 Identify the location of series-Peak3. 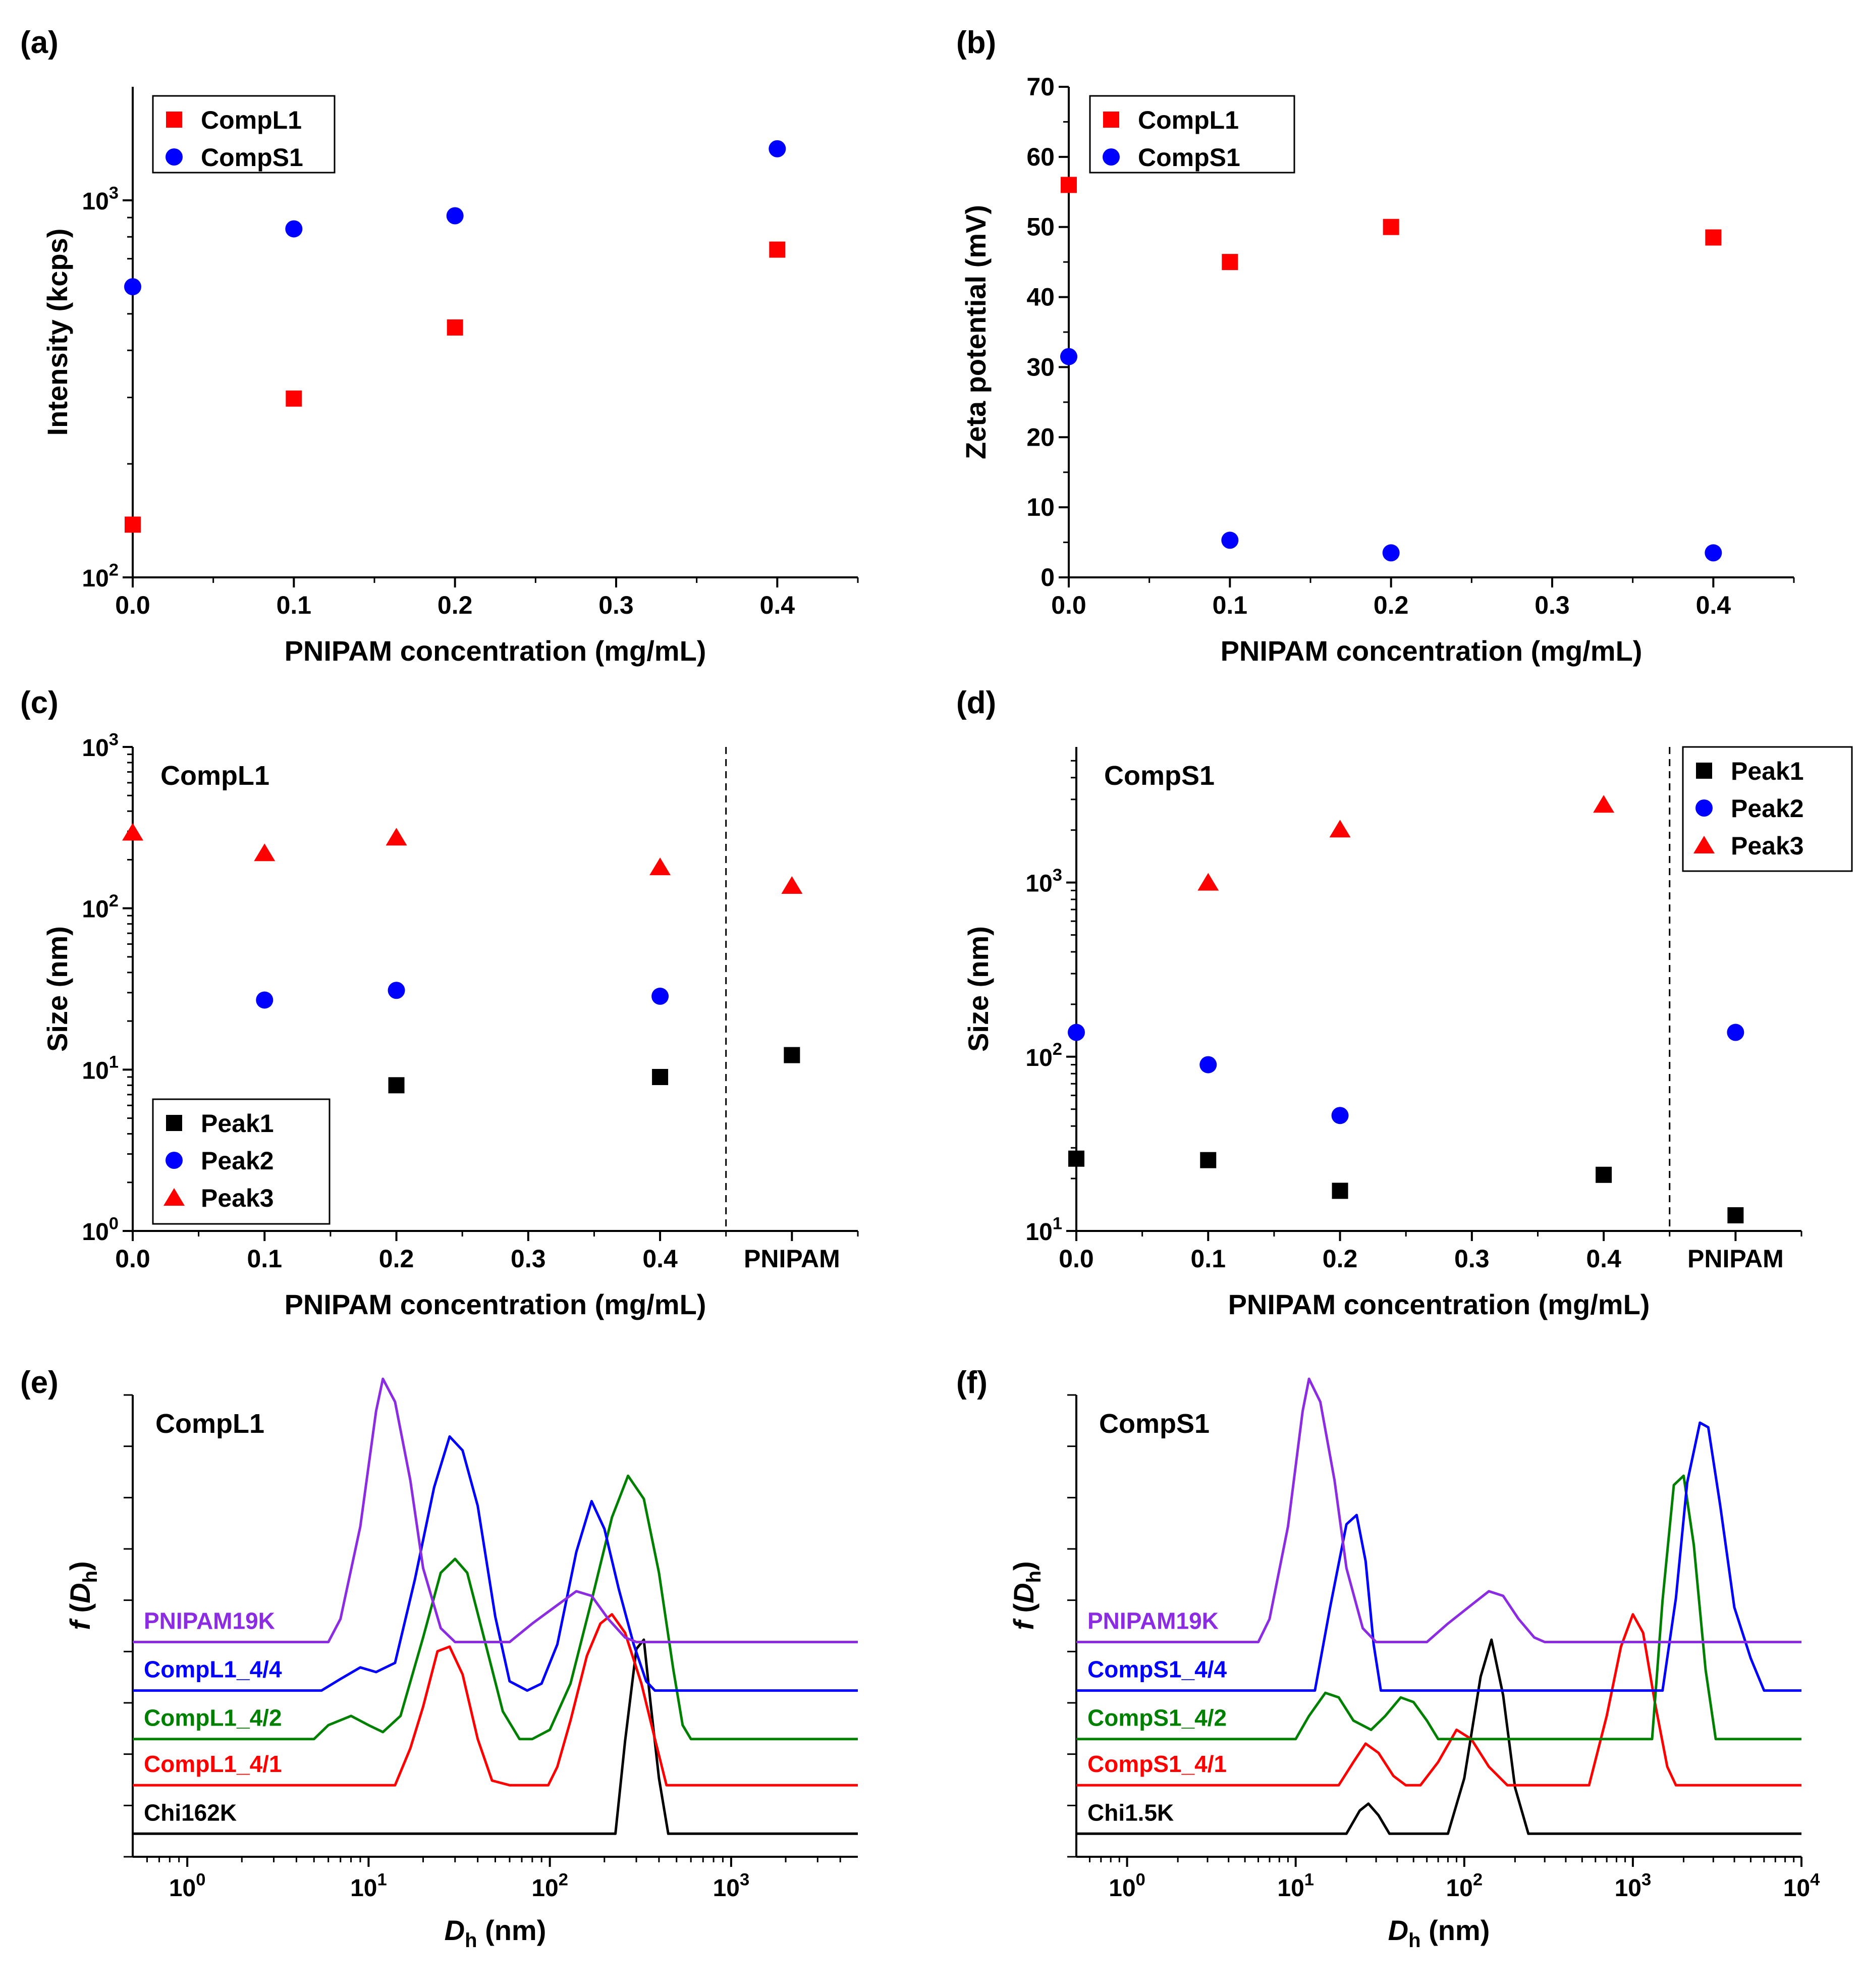
(463, 859).